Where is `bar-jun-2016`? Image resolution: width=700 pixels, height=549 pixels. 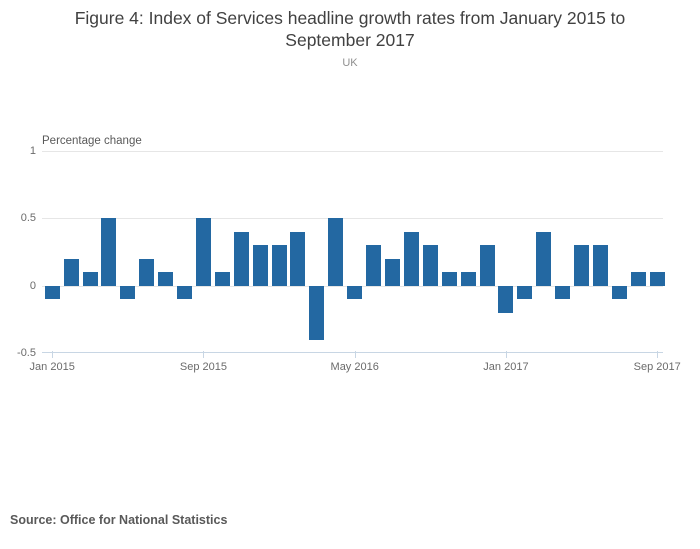
bar-jun-2016 is located at coordinates (374, 265).